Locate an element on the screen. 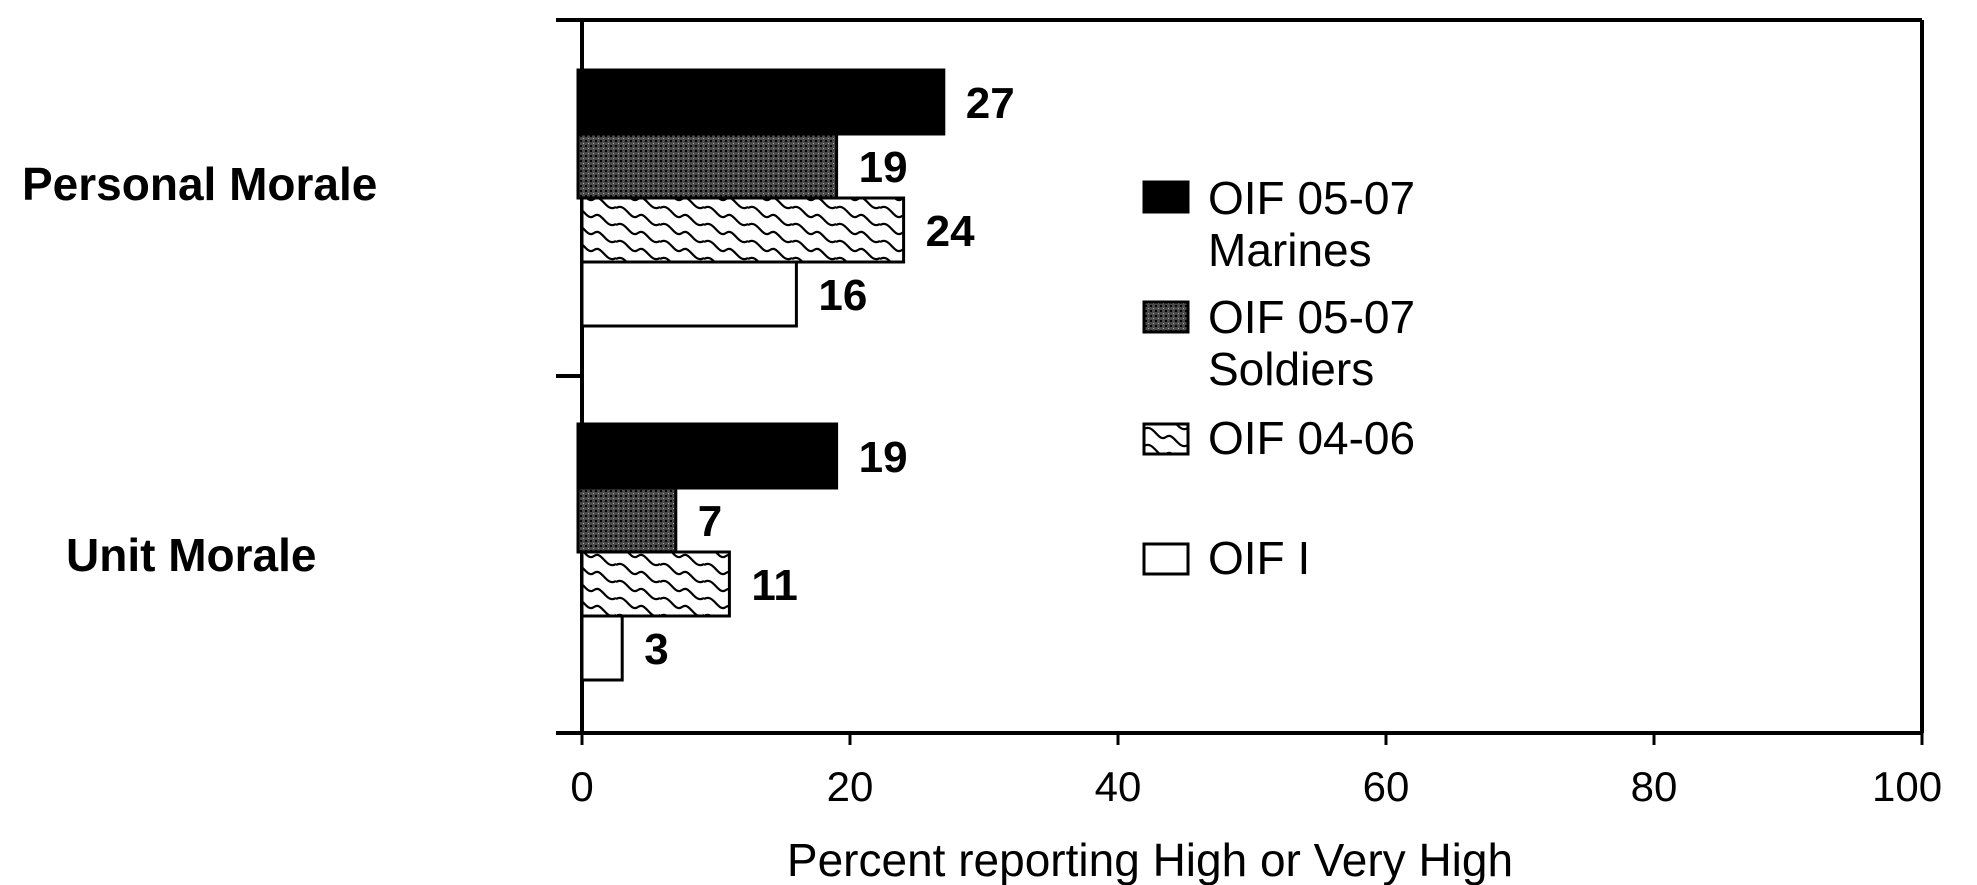 This screenshot has width=1977, height=885. legend-label-soldiers-line2: Soldiers is located at coordinates (1291, 369).